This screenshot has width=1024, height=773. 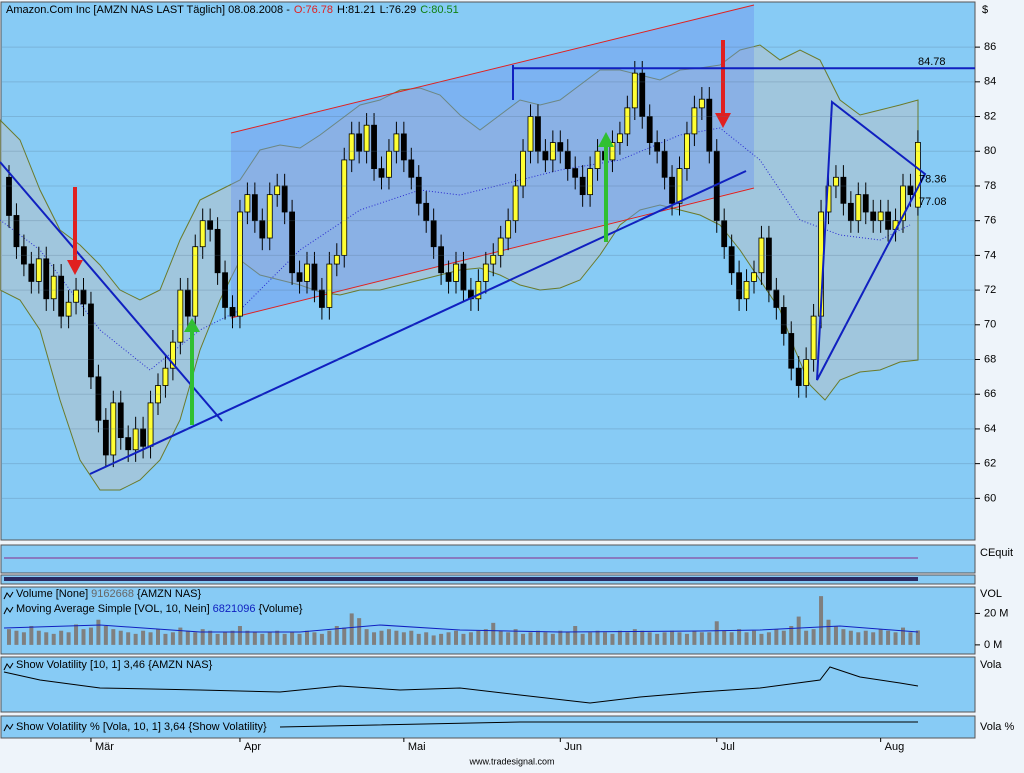 I want to click on footer: www.tradesignal.com, so click(x=511, y=761).